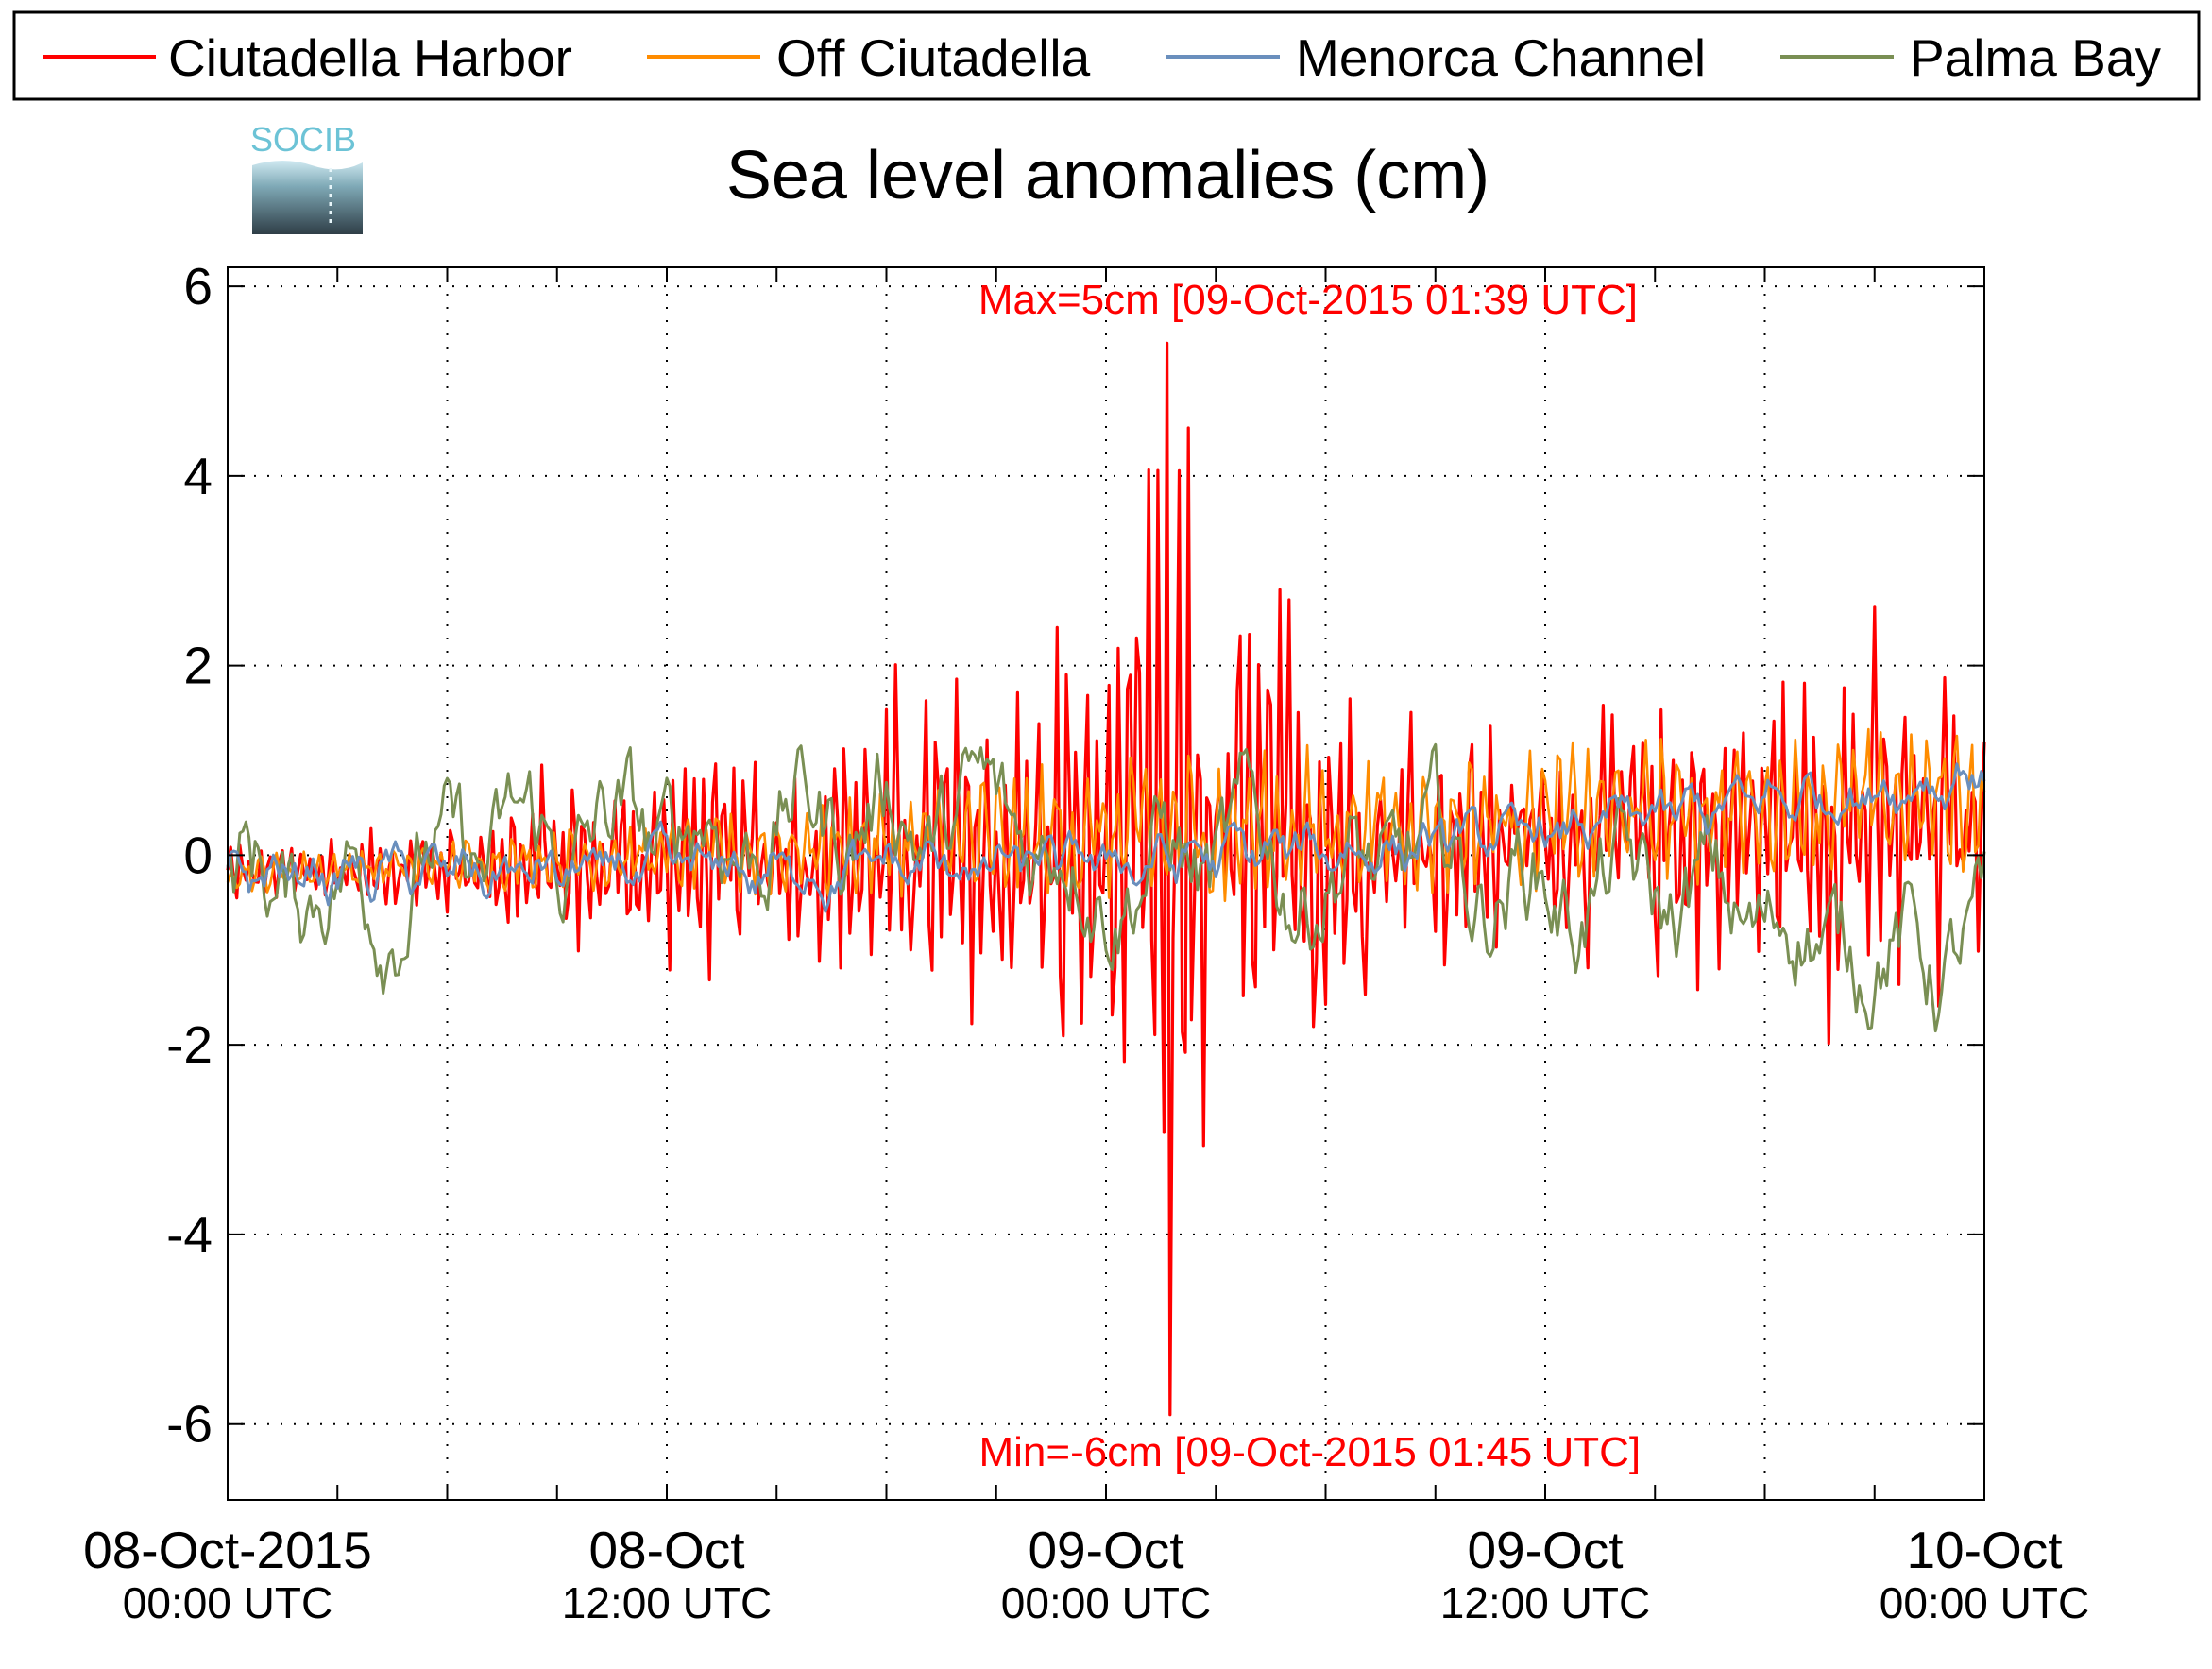 The image size is (2212, 1669). Describe the element at coordinates (198, 476) in the screenshot. I see `y-tick-label: 4` at that location.